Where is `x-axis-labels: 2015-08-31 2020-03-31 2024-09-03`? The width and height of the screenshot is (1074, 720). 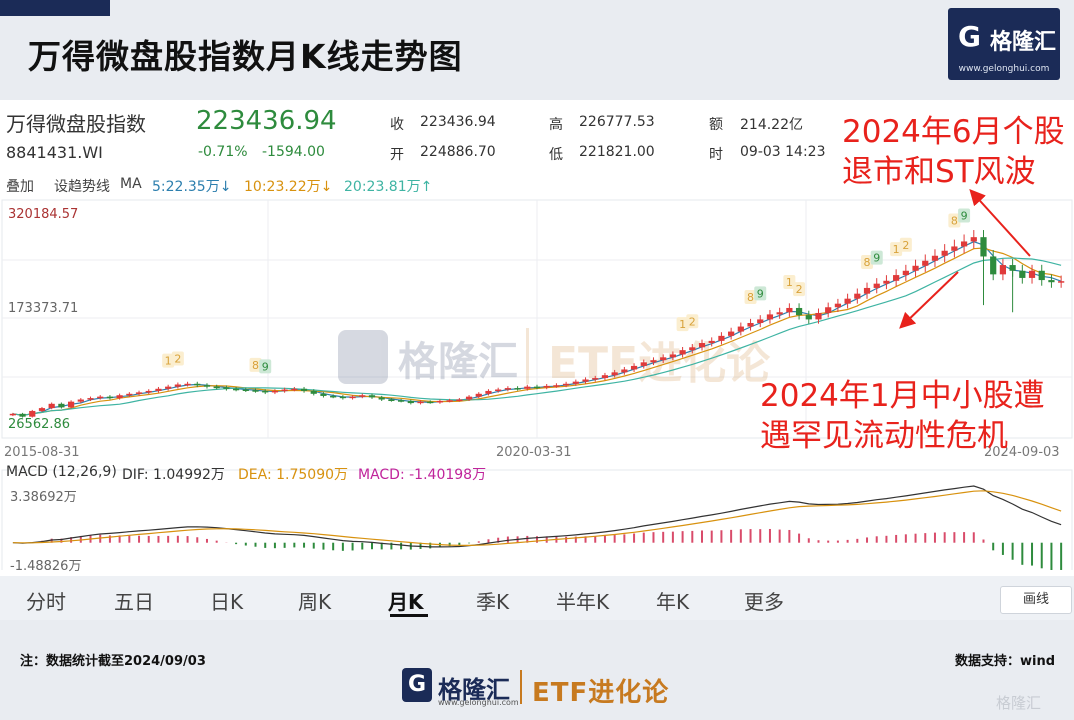
x-axis-labels: 2015-08-31 2020-03-31 2024-09-03 is located at coordinates (532, 452).